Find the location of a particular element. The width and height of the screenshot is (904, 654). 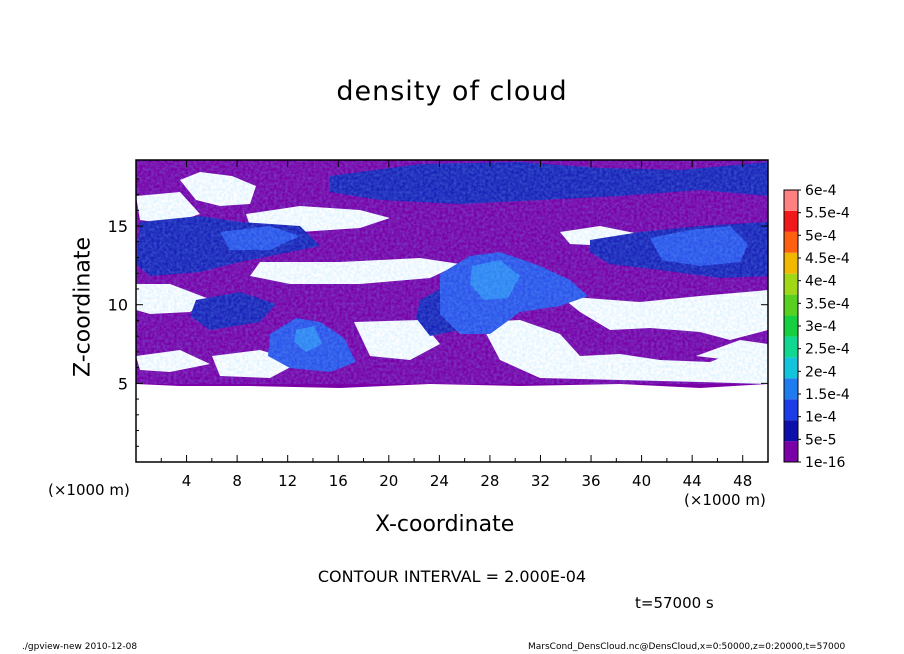

x-tick-label: 8 is located at coordinates (237, 481).